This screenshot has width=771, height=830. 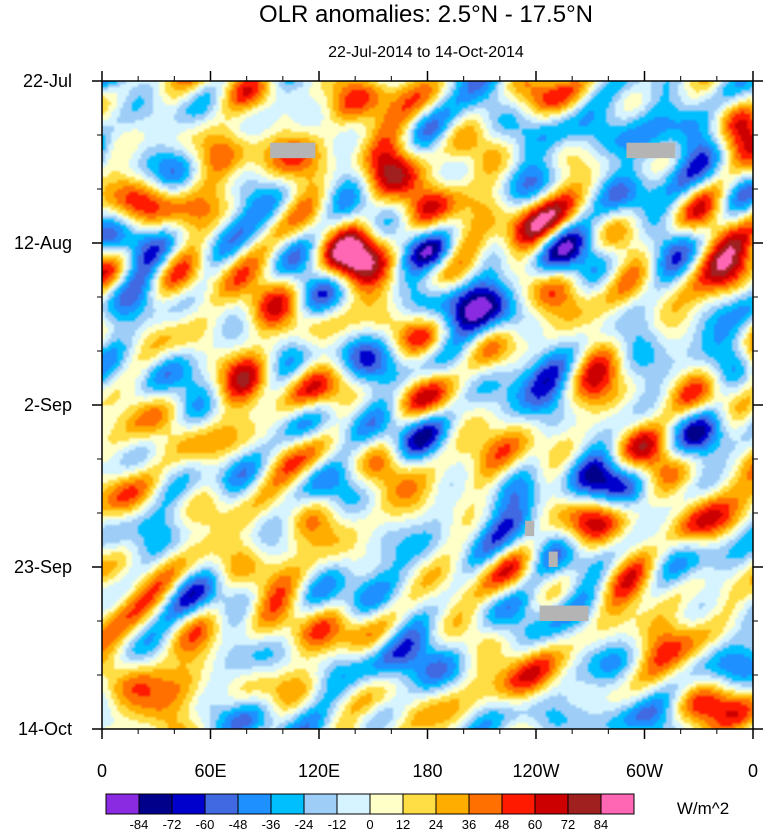 What do you see at coordinates (436, 823) in the screenshot?
I see `colorbar-level-label: 24` at bounding box center [436, 823].